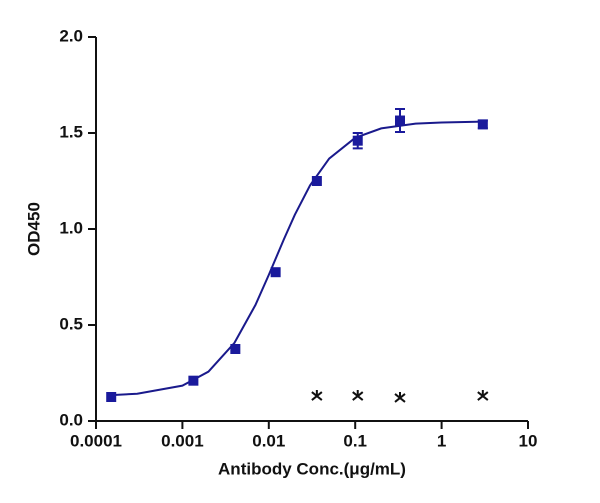 The height and width of the screenshot is (503, 600). Describe the element at coordinates (268, 440) in the screenshot. I see `x-tick-label: 0.01` at that location.